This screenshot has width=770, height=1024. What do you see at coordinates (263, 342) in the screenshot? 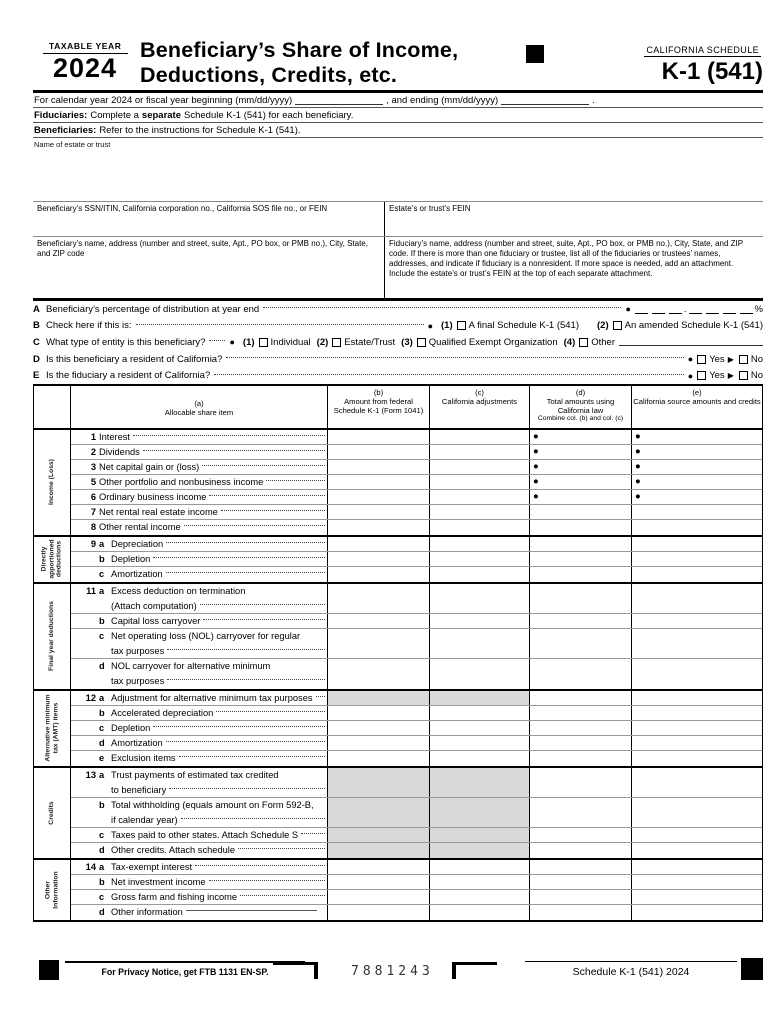
I see `individual-checkbox` at bounding box center [263, 342].